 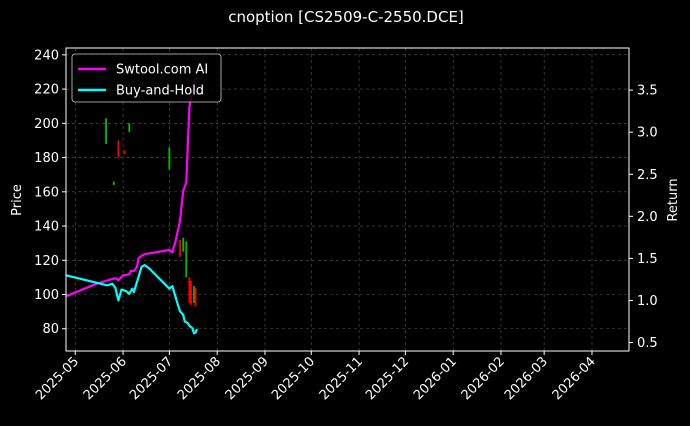 I want to click on price-tick-label: 220, so click(x=46, y=90).